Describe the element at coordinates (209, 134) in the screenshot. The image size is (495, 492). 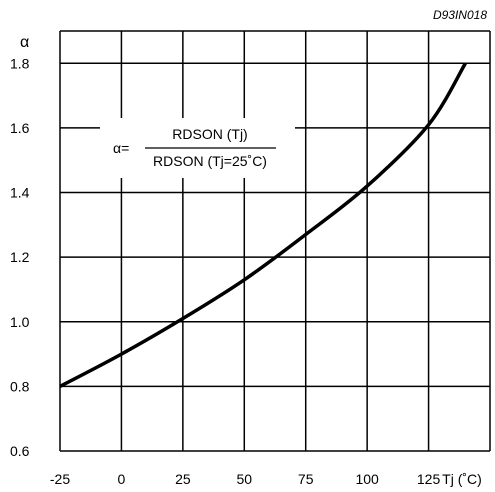
I see `formula-numerator: RDSON (Tj)` at that location.